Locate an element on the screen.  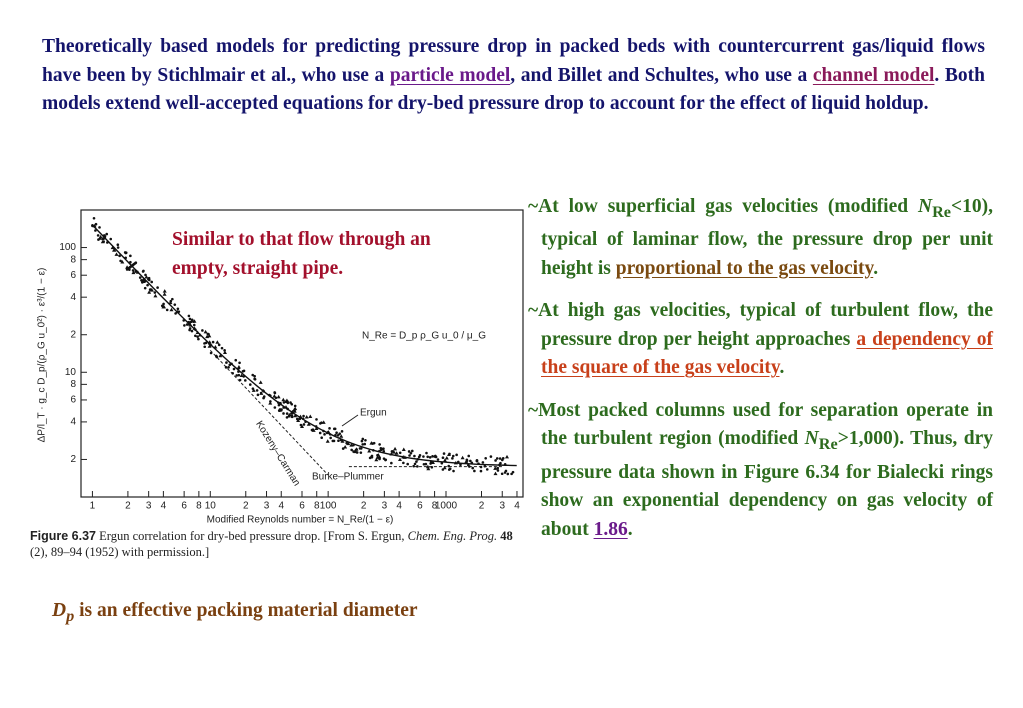
link: 1.86 is located at coordinates (610, 529).